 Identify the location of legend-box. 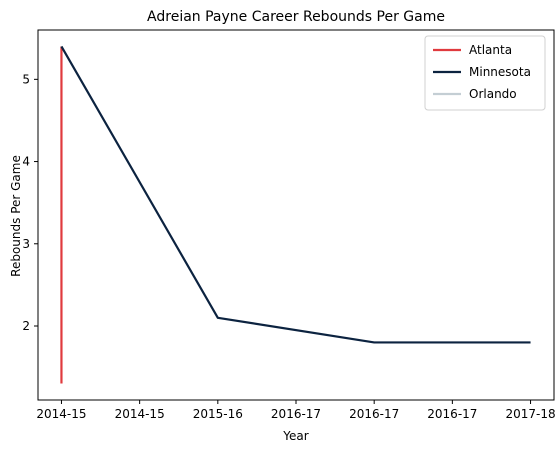
(485, 73).